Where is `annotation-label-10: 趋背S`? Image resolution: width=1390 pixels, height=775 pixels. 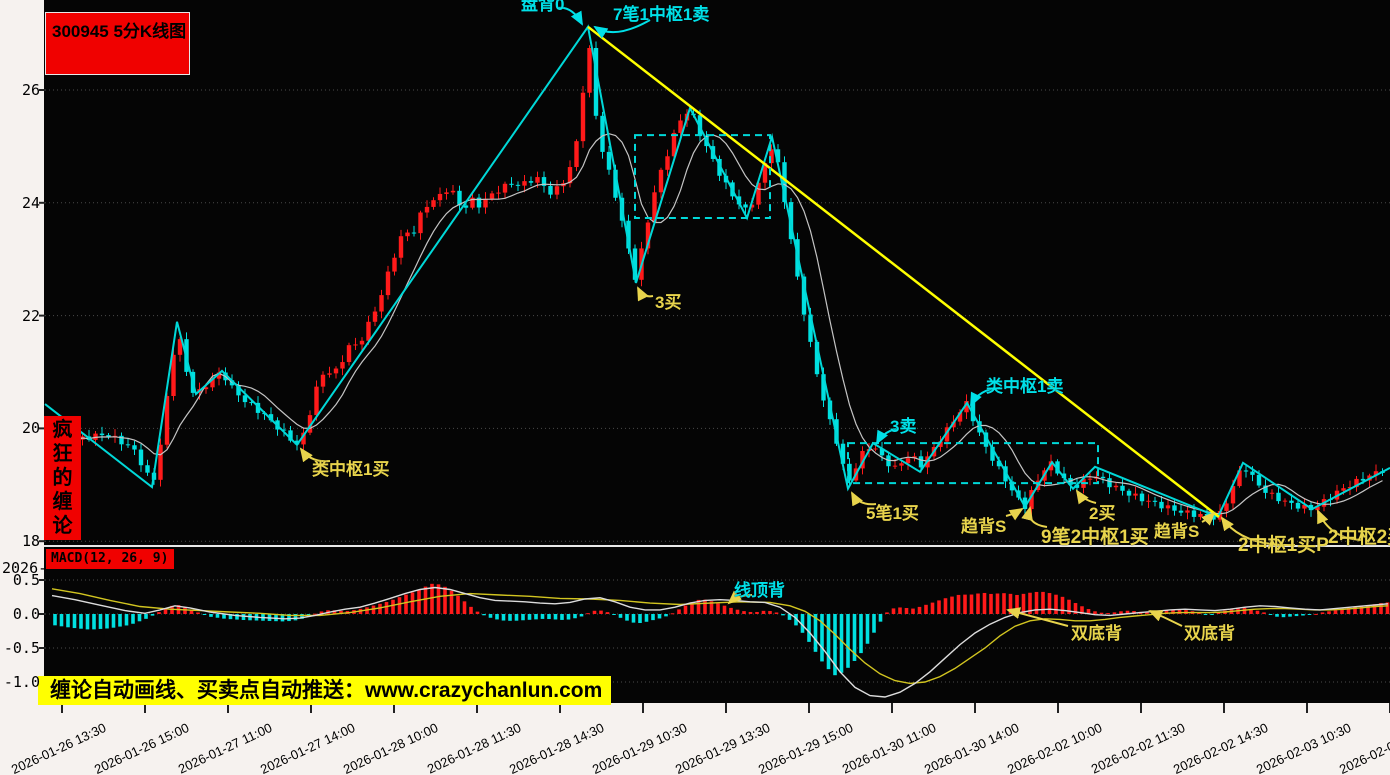 annotation-label-10: 趋背S is located at coordinates (1177, 531).